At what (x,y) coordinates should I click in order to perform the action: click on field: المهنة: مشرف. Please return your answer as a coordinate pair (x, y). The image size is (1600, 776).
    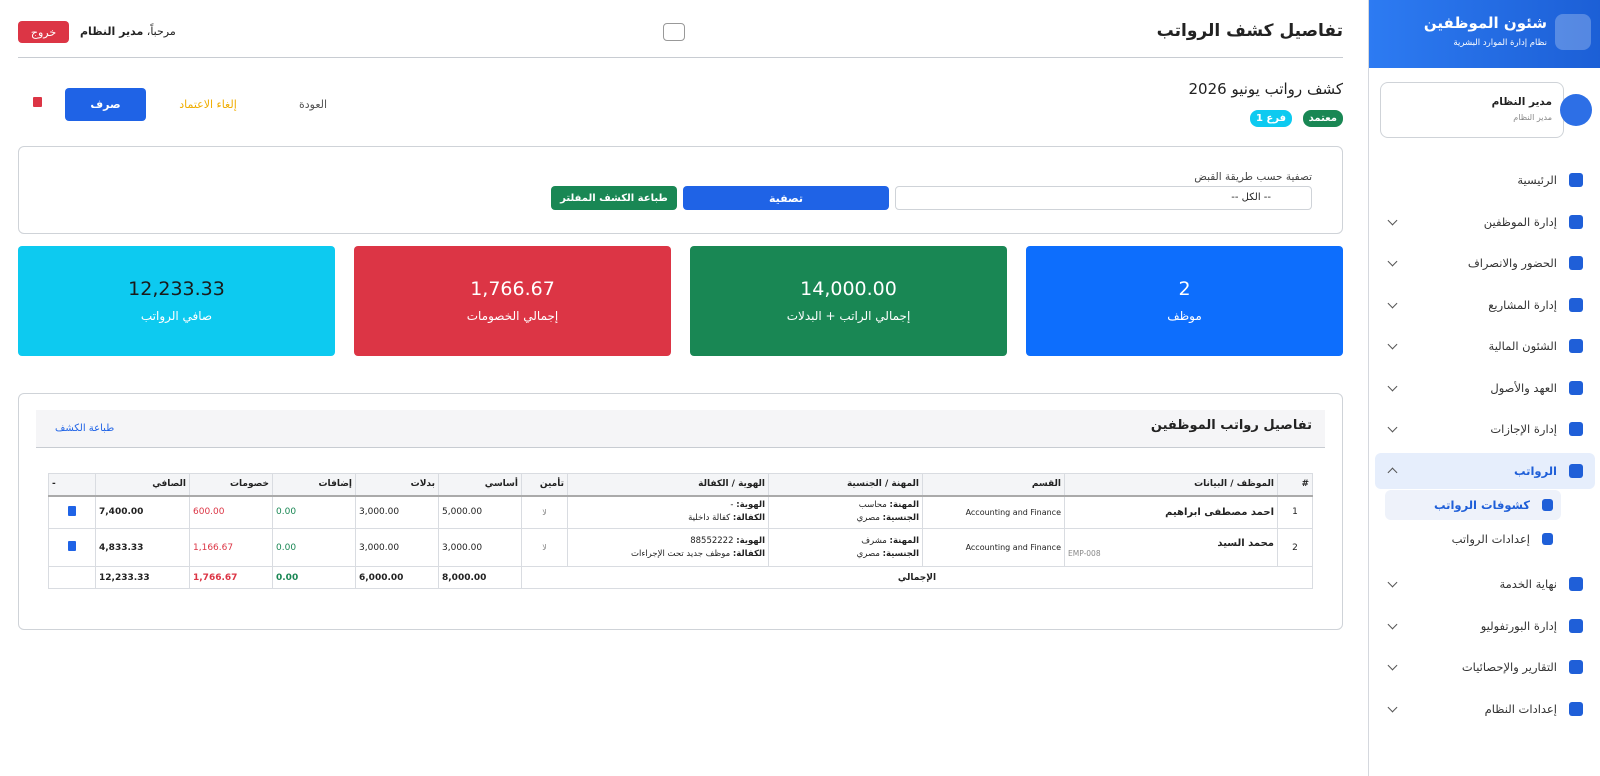
    Looking at the image, I should click on (845, 541).